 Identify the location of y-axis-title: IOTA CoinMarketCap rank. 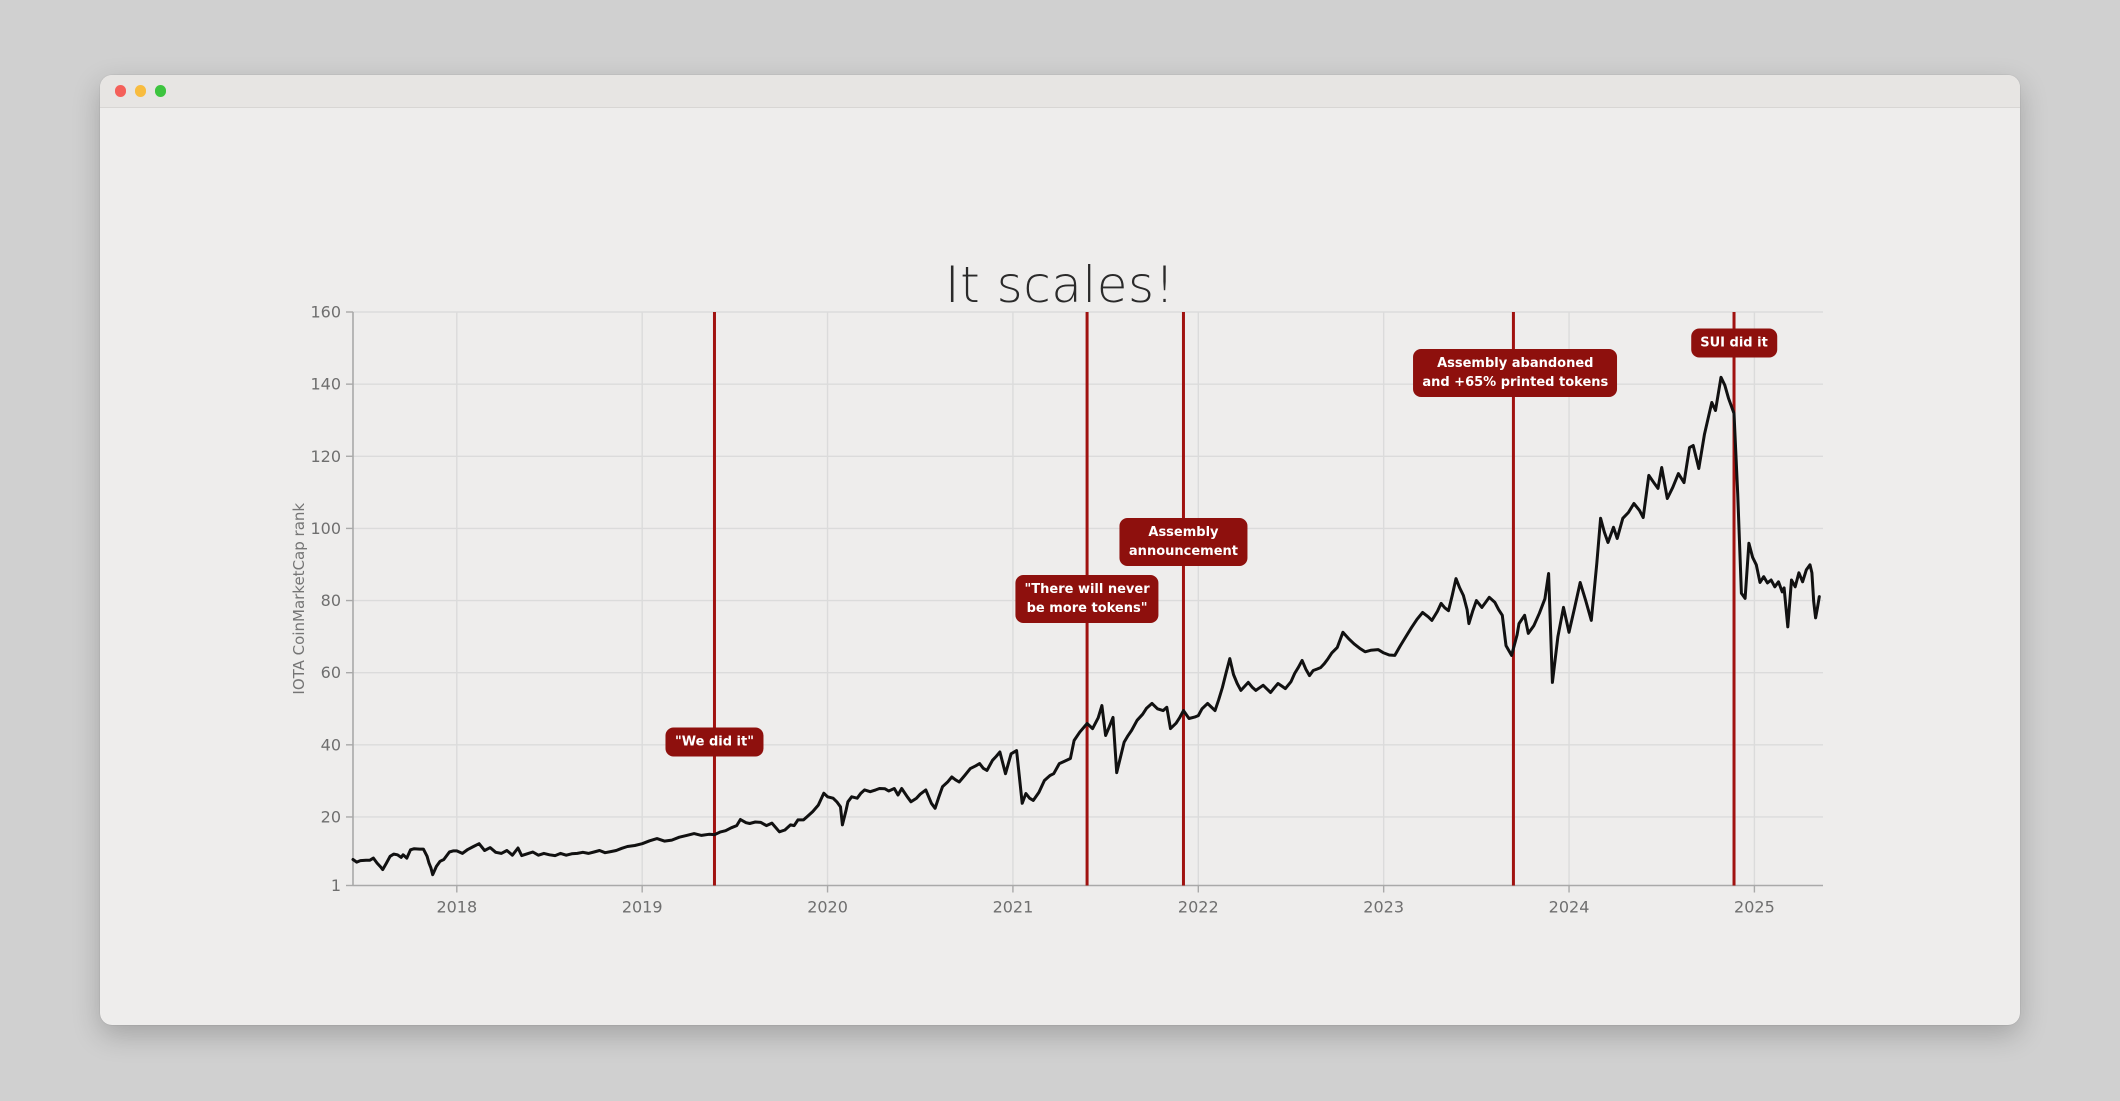
(299, 599).